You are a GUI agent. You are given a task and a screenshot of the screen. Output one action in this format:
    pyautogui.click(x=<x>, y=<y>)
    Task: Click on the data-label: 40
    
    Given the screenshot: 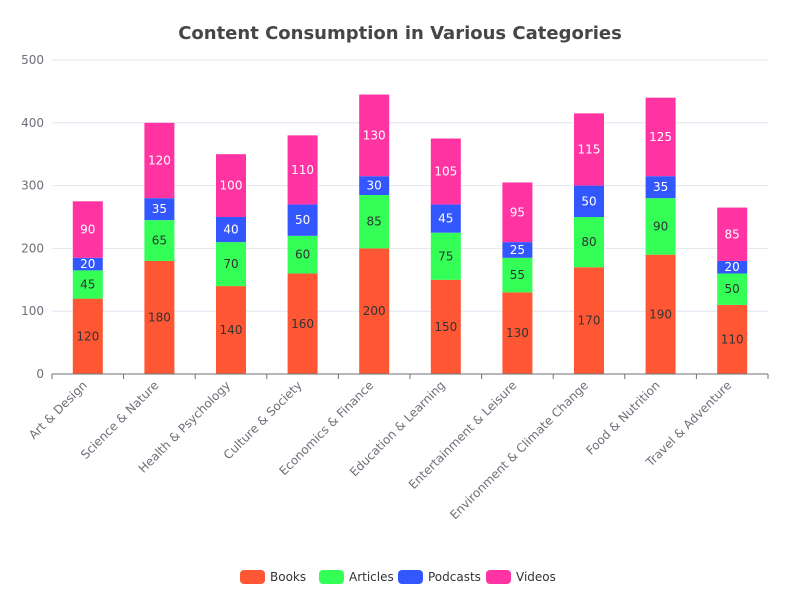 What is the action you would take?
    pyautogui.click(x=230, y=230)
    